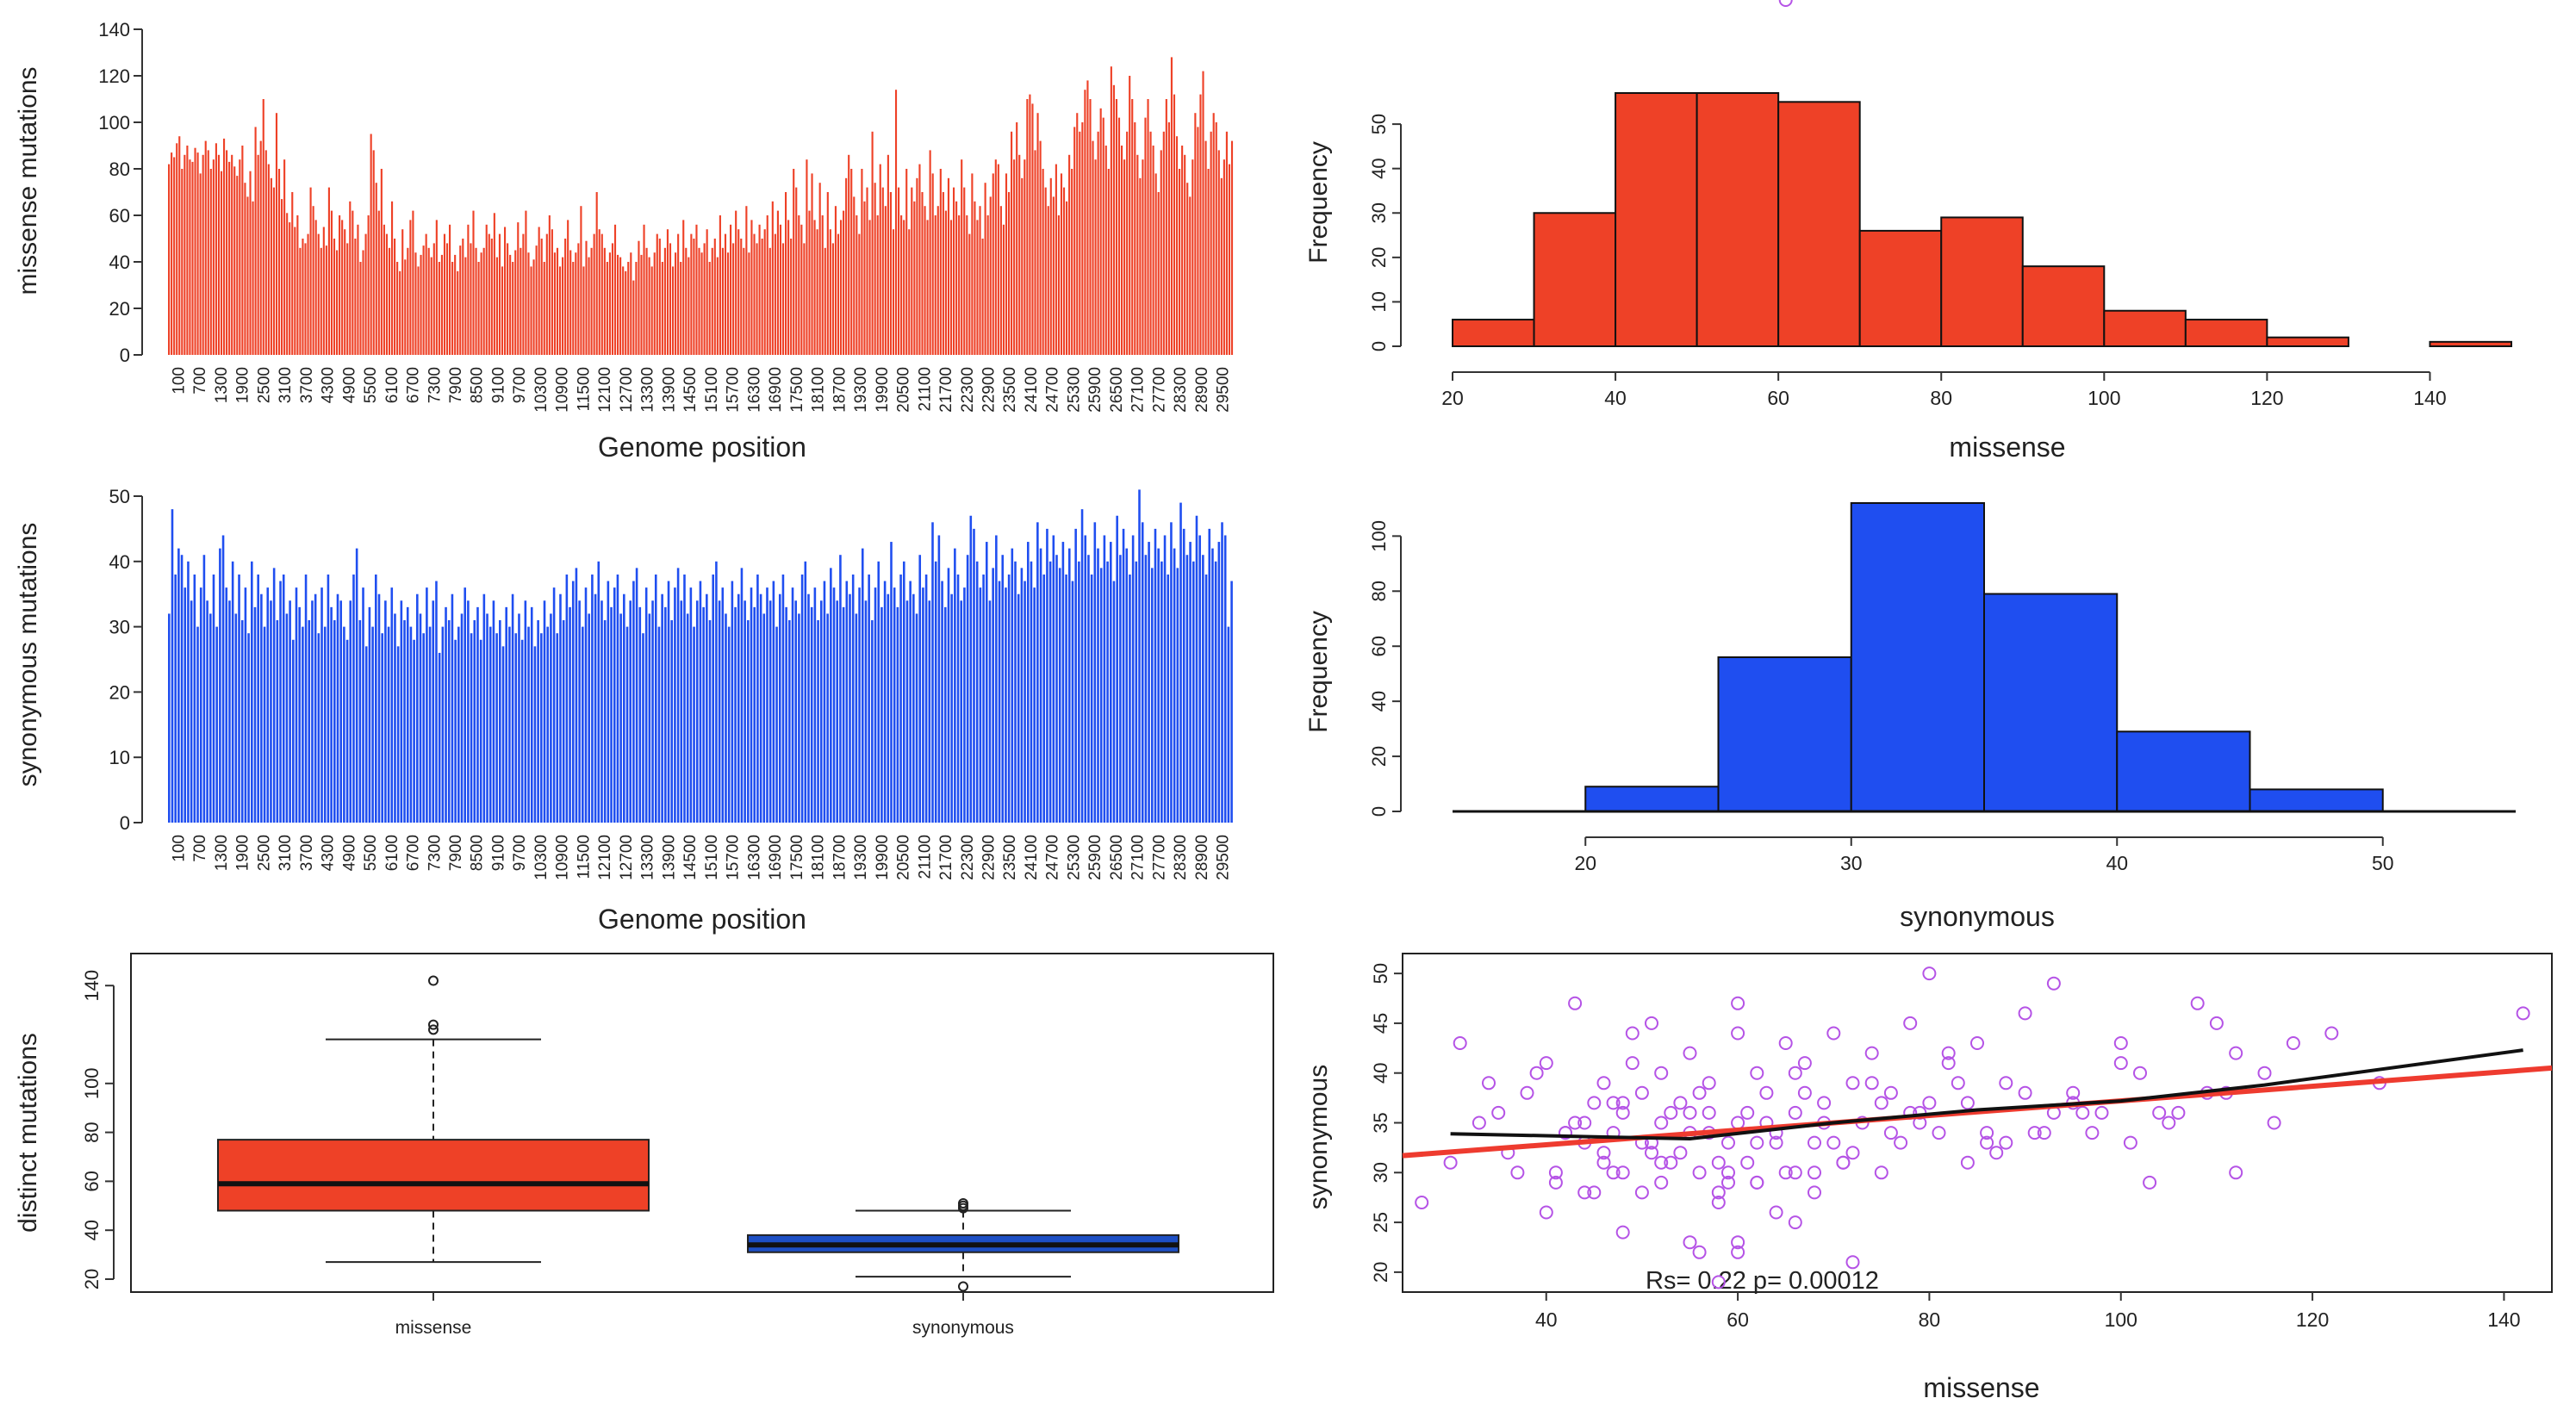  Describe the element at coordinates (1139, 857) in the screenshot. I see `synonymous-bar-x-tick-label: 27100` at that location.